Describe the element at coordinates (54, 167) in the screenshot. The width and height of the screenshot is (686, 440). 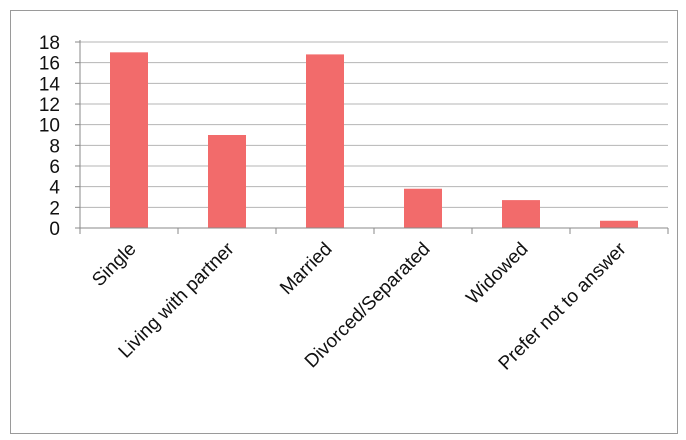
I see `y-tick-label: 6` at that location.